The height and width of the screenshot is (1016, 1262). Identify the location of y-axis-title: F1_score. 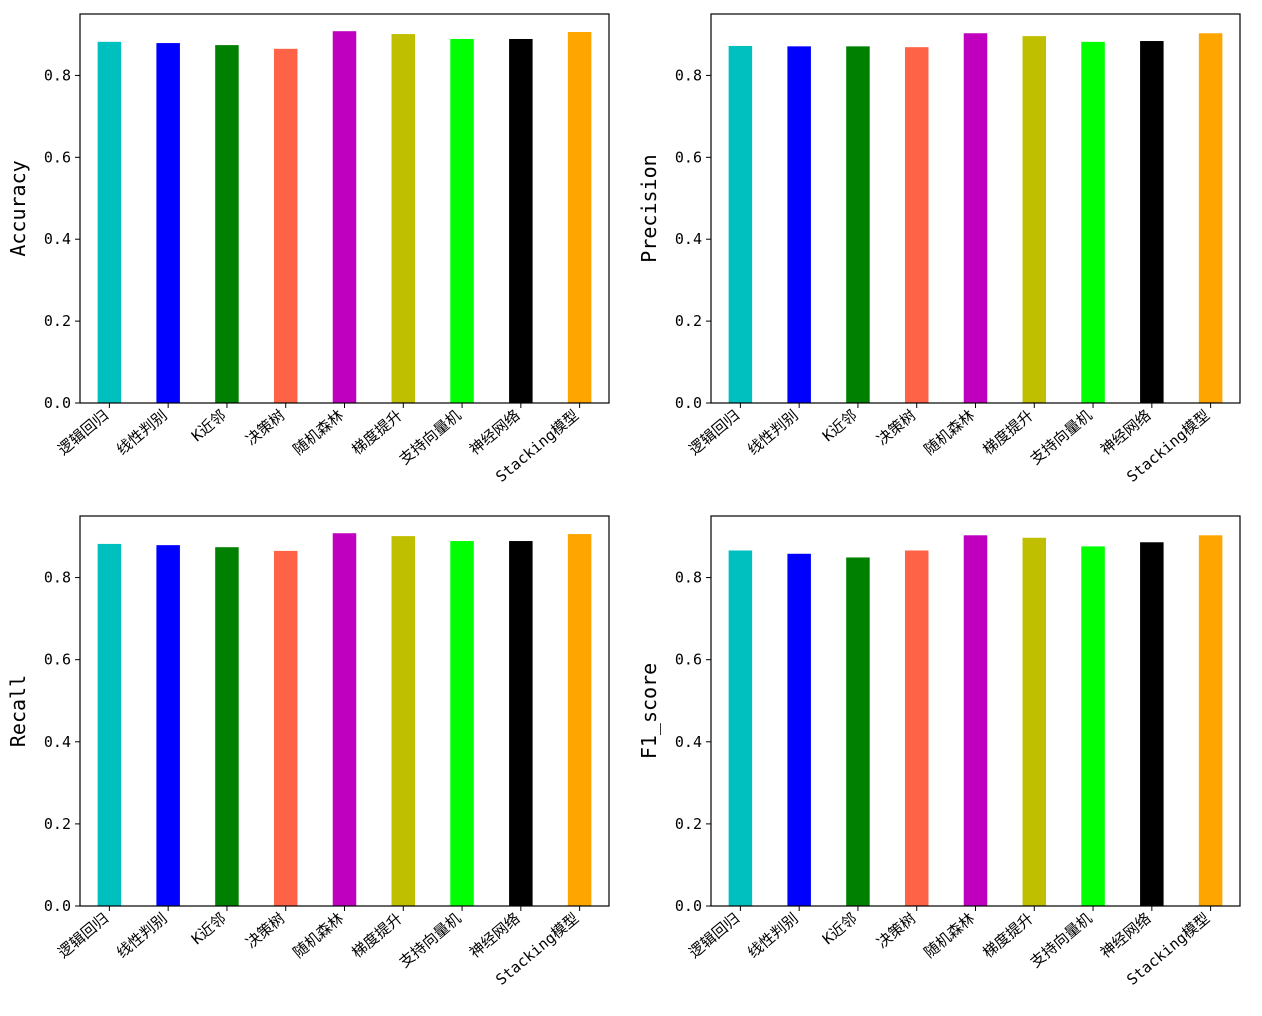
(649, 711).